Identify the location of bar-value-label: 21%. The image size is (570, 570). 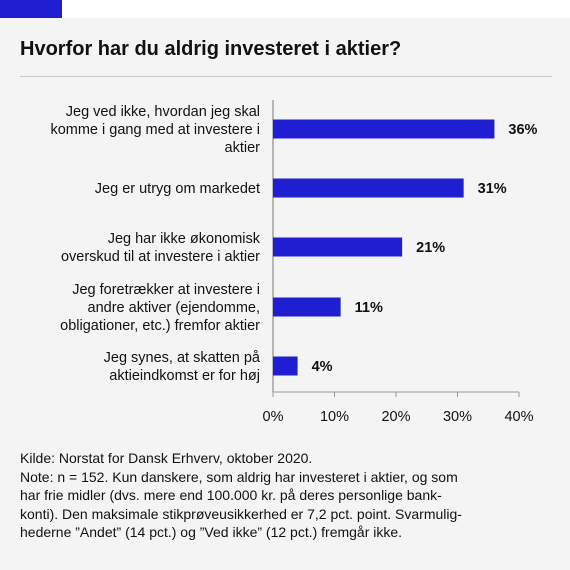
(430, 248).